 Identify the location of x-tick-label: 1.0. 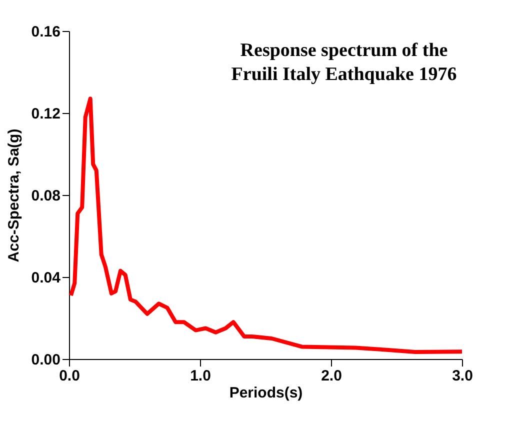
(200, 376).